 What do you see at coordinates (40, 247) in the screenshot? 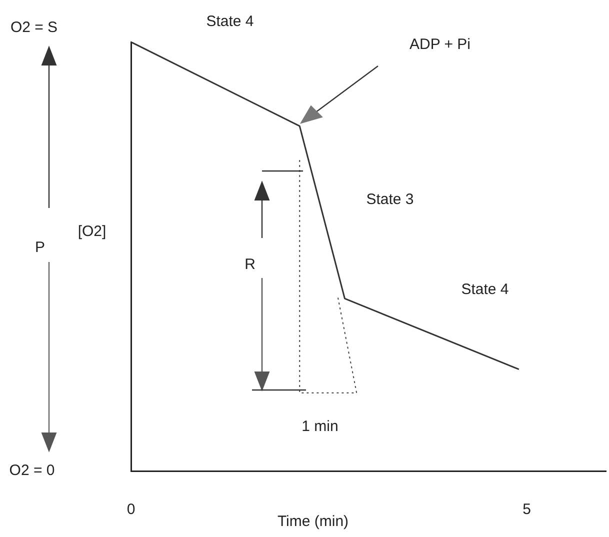
I see `text: P` at bounding box center [40, 247].